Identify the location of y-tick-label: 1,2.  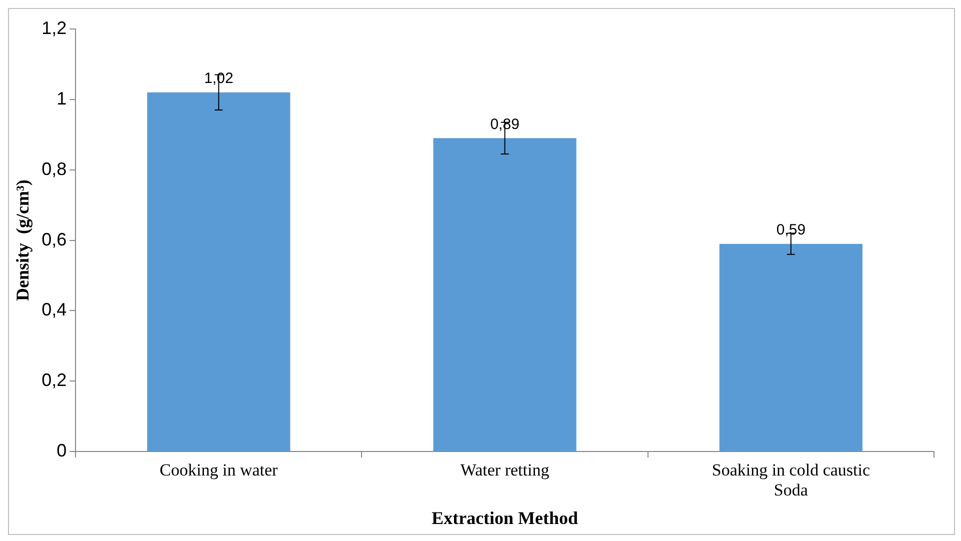
(54, 28).